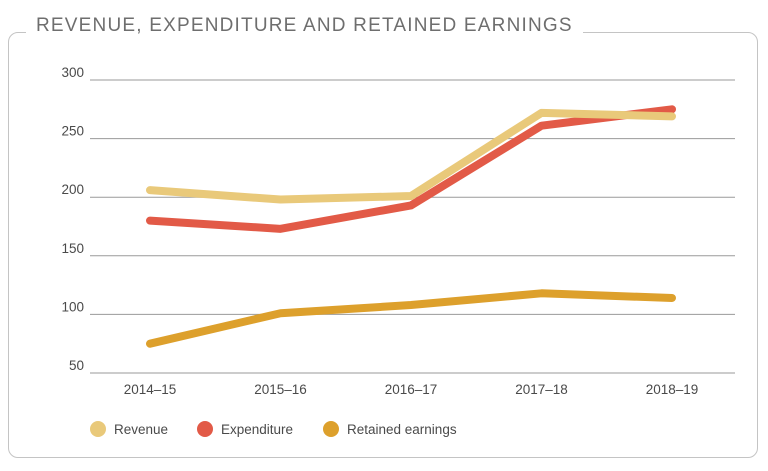 The height and width of the screenshot is (471, 768). What do you see at coordinates (72, 72) in the screenshot?
I see `y-tick-label: 300` at bounding box center [72, 72].